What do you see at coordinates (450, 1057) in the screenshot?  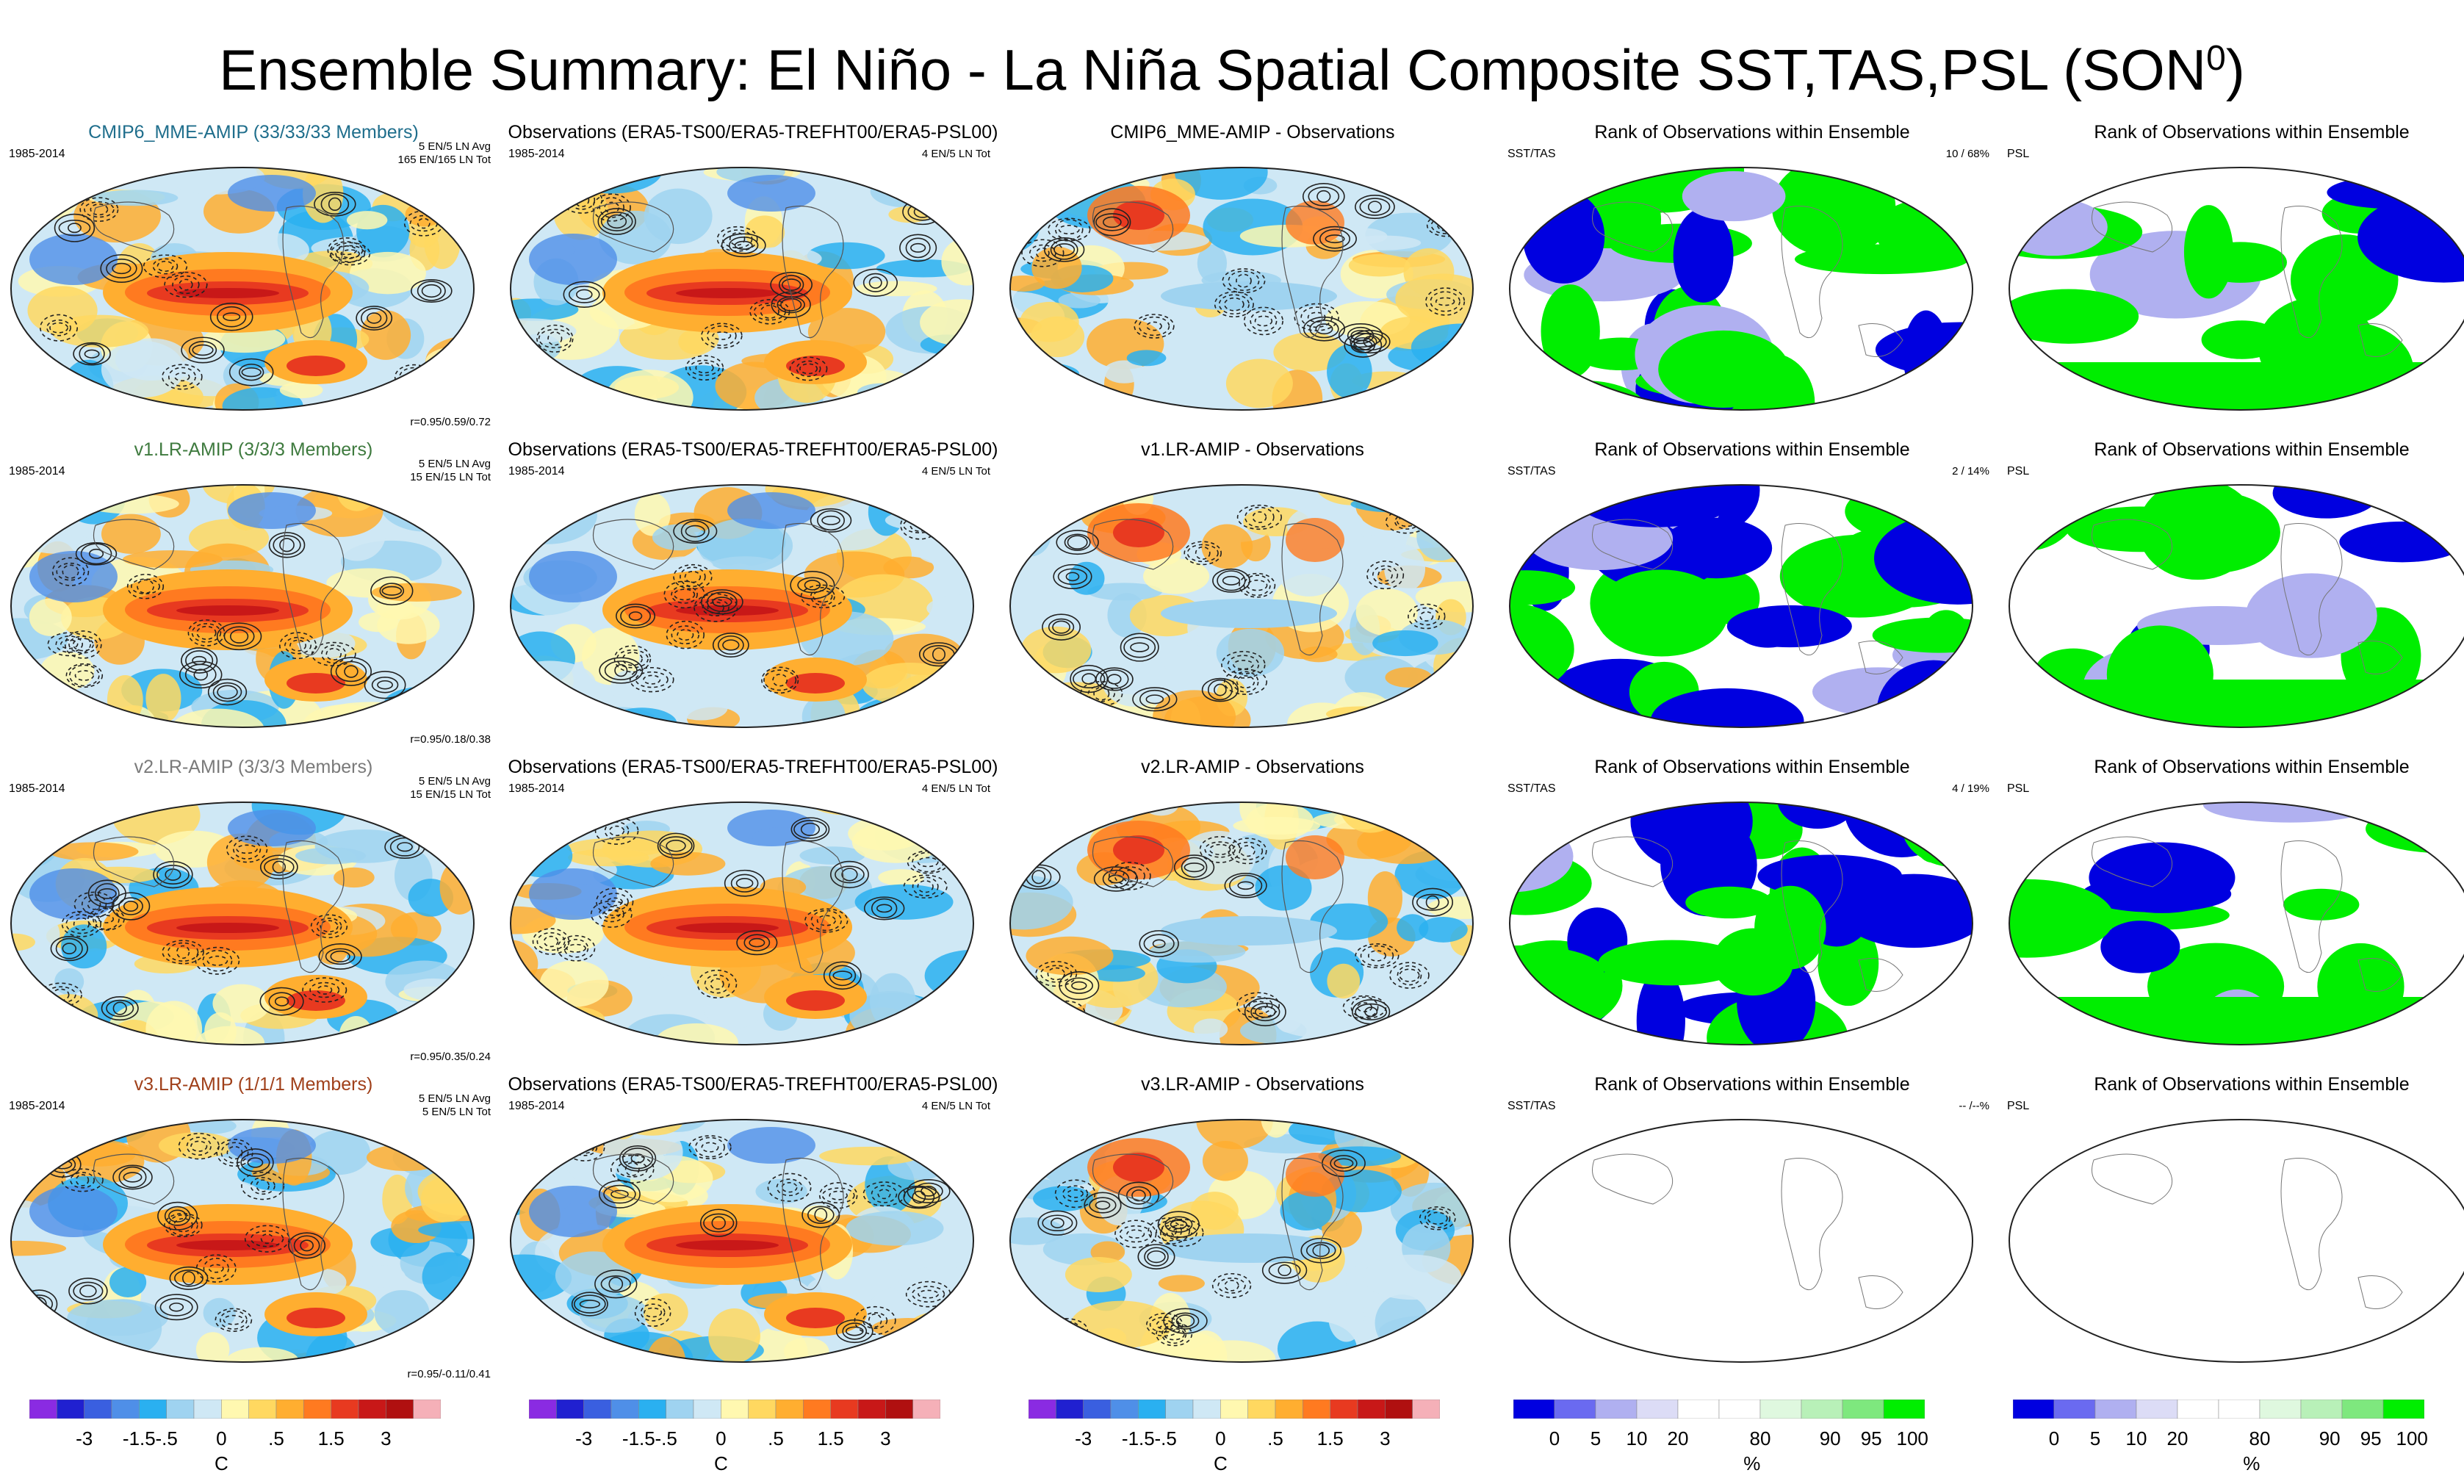 I see `correlation-label: r=0.95/0.35/0.24` at bounding box center [450, 1057].